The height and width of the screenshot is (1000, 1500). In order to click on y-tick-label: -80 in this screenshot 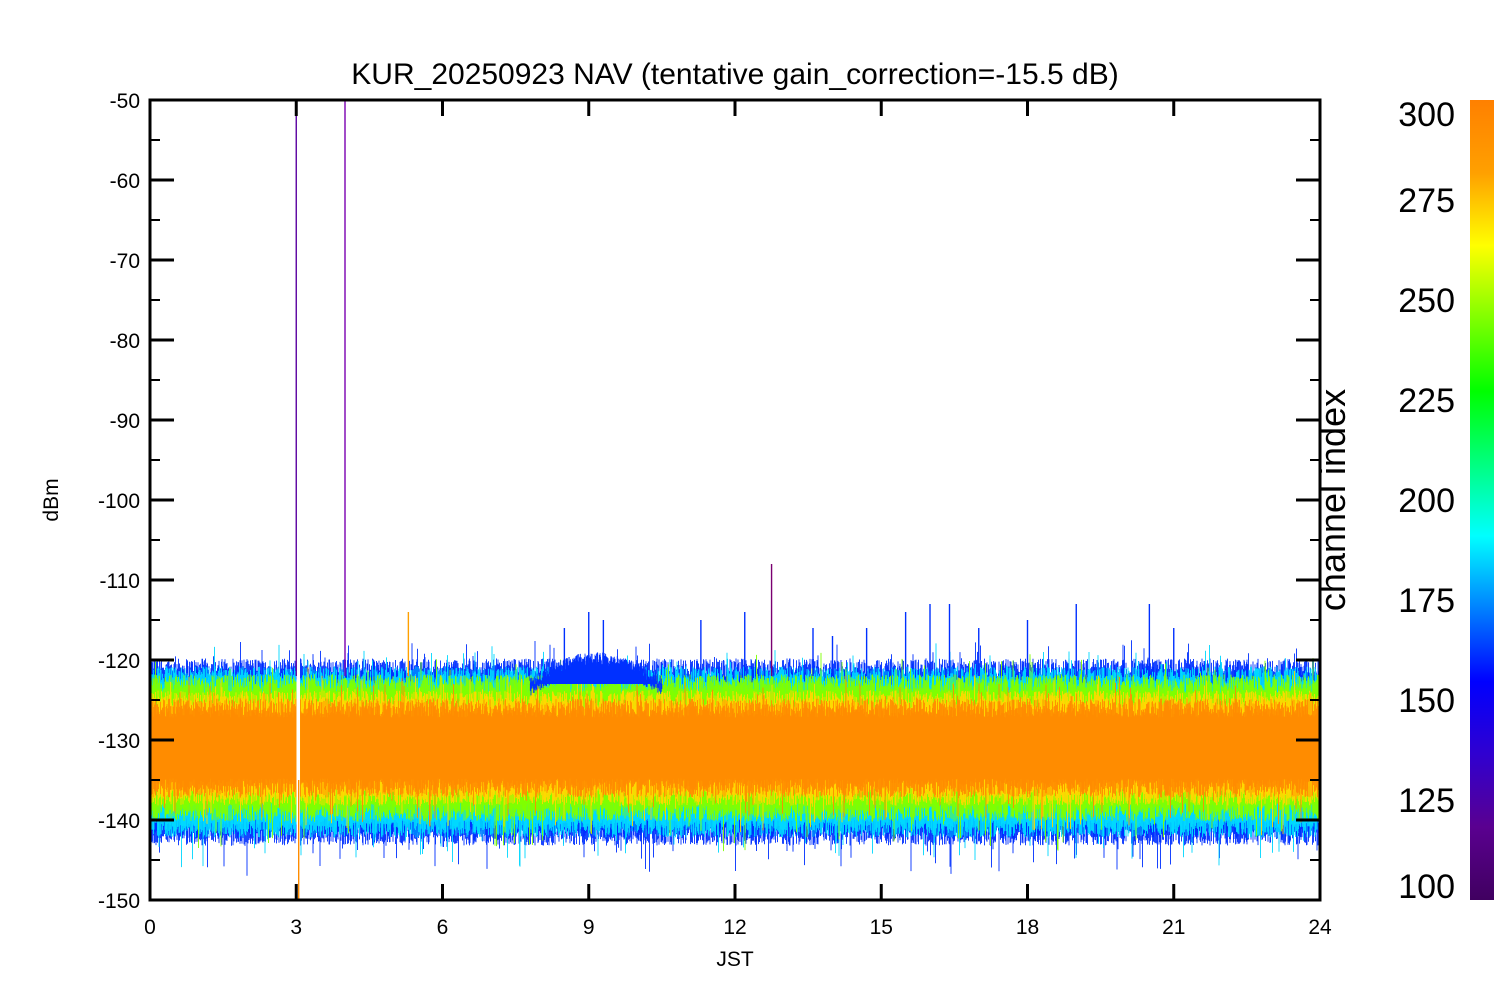, I will do `click(125, 341)`.